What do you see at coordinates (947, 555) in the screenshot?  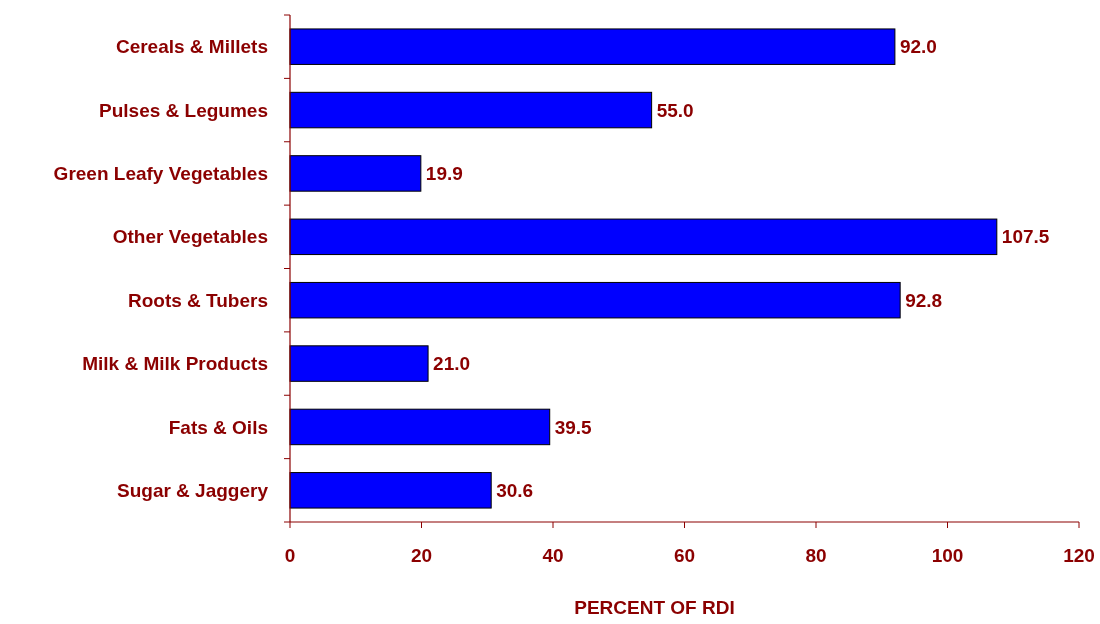 I see `x-tick-label: 100` at bounding box center [947, 555].